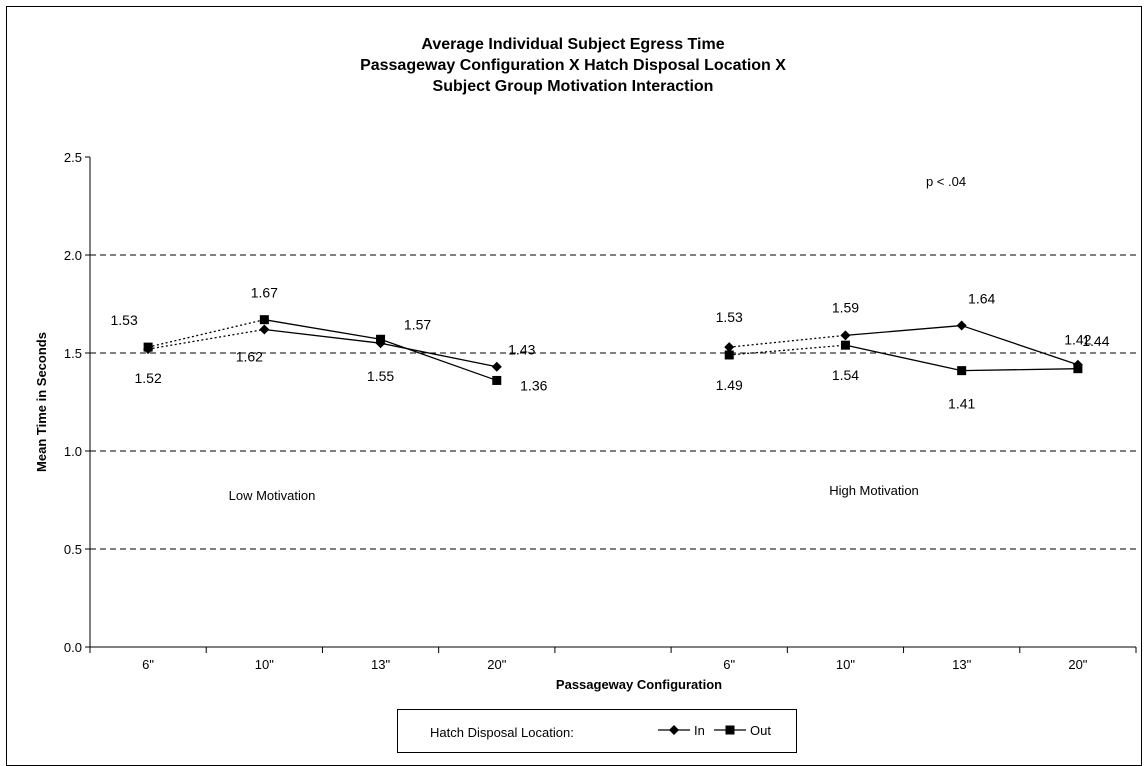 The image size is (1146, 766). Describe the element at coordinates (73, 157) in the screenshot. I see `y-tick-label: 2.5` at that location.